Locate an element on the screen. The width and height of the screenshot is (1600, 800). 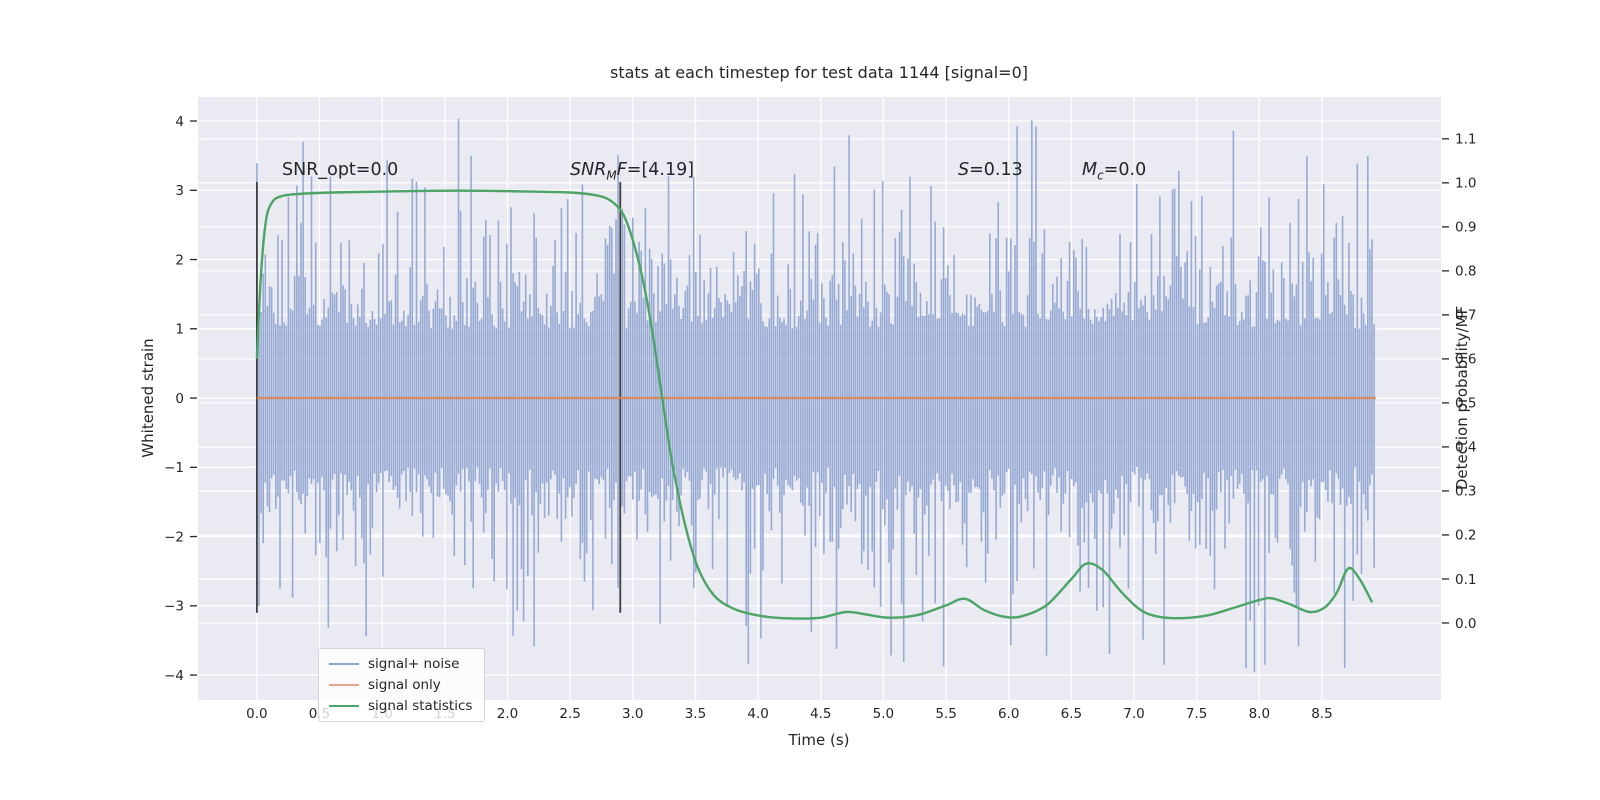
legend-item-signal-only: signal only is located at coordinates (400, 685).